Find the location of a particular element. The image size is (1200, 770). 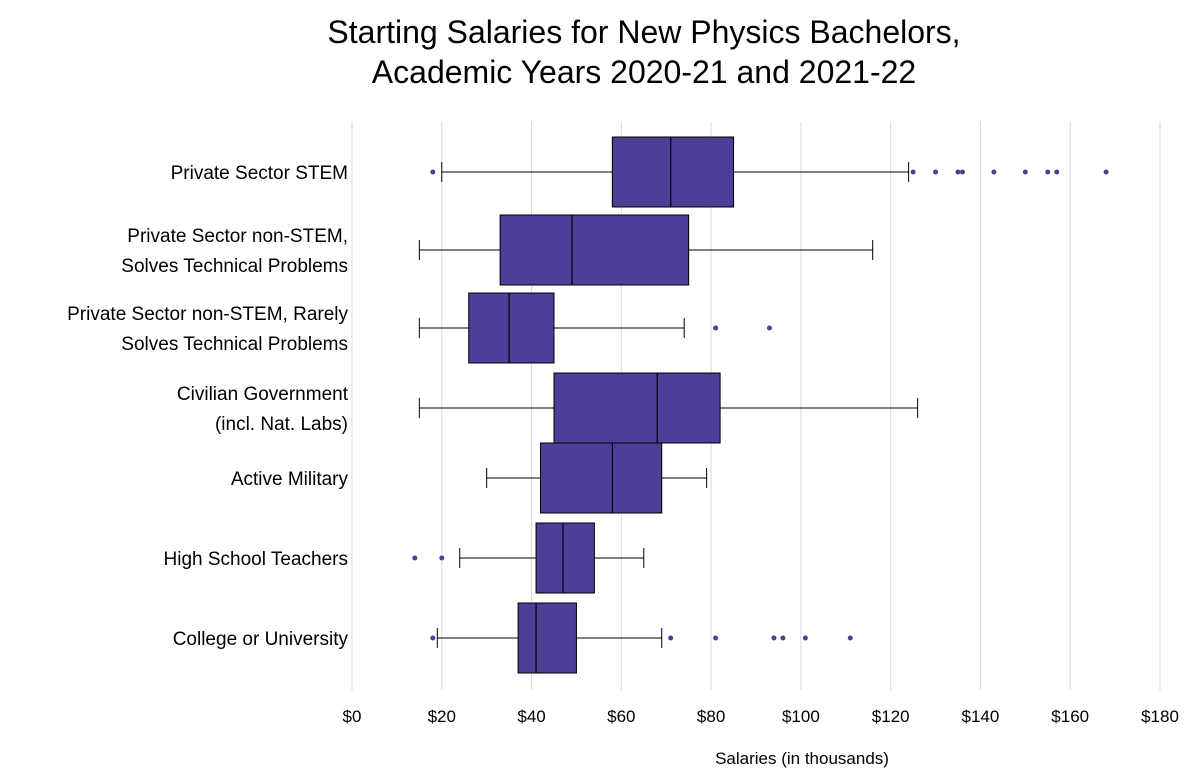

x-axis-ticks: $0 $20 $40 $60 $80 $100 $120 $140 $160 $180 is located at coordinates (761, 716).